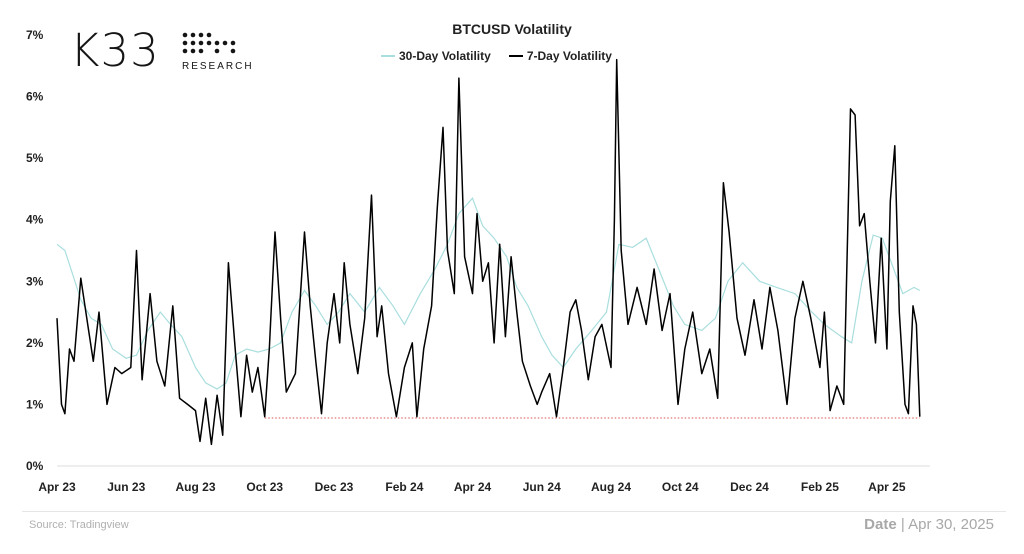  I want to click on legend-swatch-7-day, so click(515, 56).